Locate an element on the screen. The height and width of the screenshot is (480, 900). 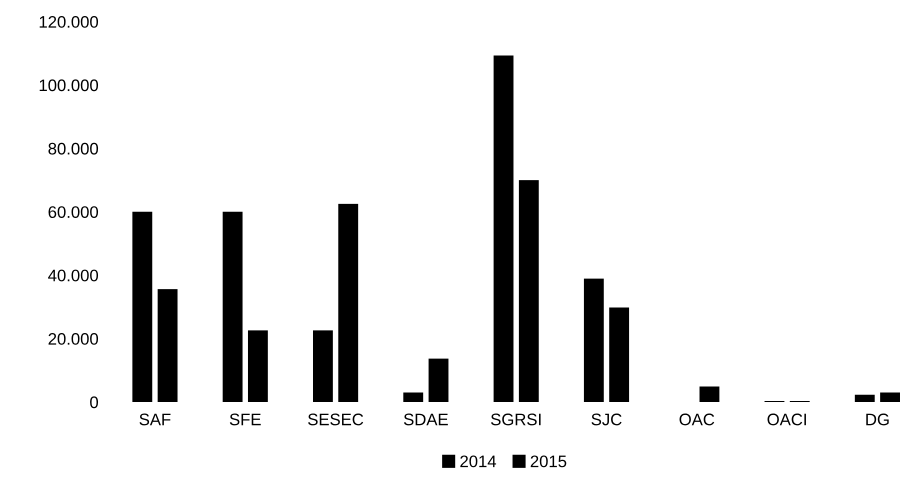
x-tick-label: SJC is located at coordinates (607, 420).